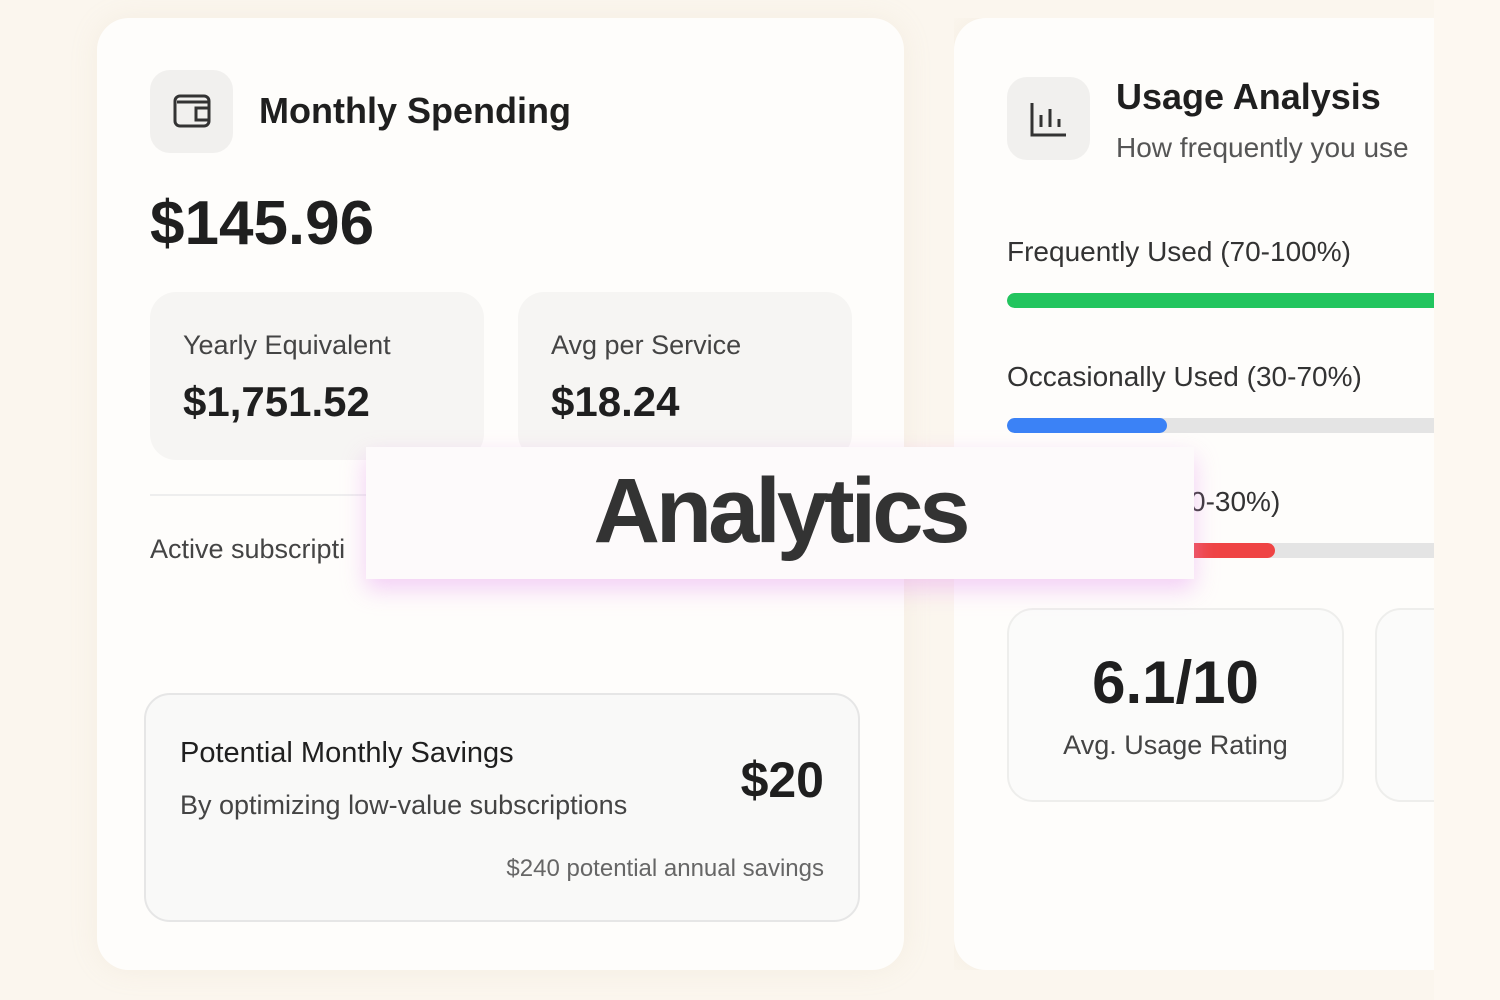  Describe the element at coordinates (1262, 147) in the screenshot. I see `usage-subtitle: How frequently you use` at that location.